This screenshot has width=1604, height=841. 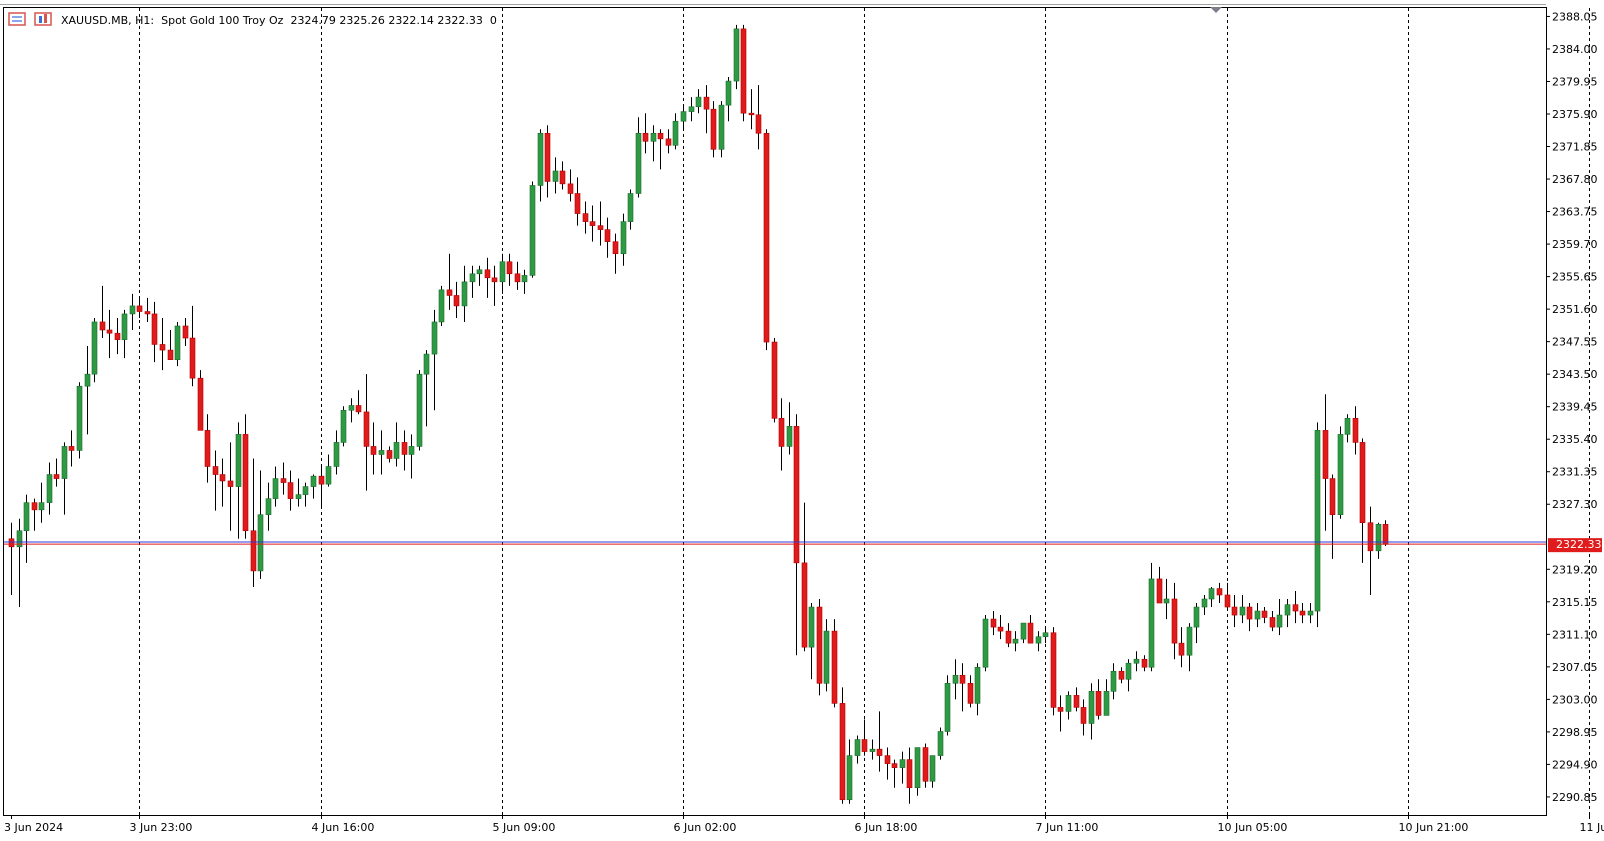 What do you see at coordinates (1575, 81) in the screenshot?
I see `y-tick-label: 2379.95` at bounding box center [1575, 81].